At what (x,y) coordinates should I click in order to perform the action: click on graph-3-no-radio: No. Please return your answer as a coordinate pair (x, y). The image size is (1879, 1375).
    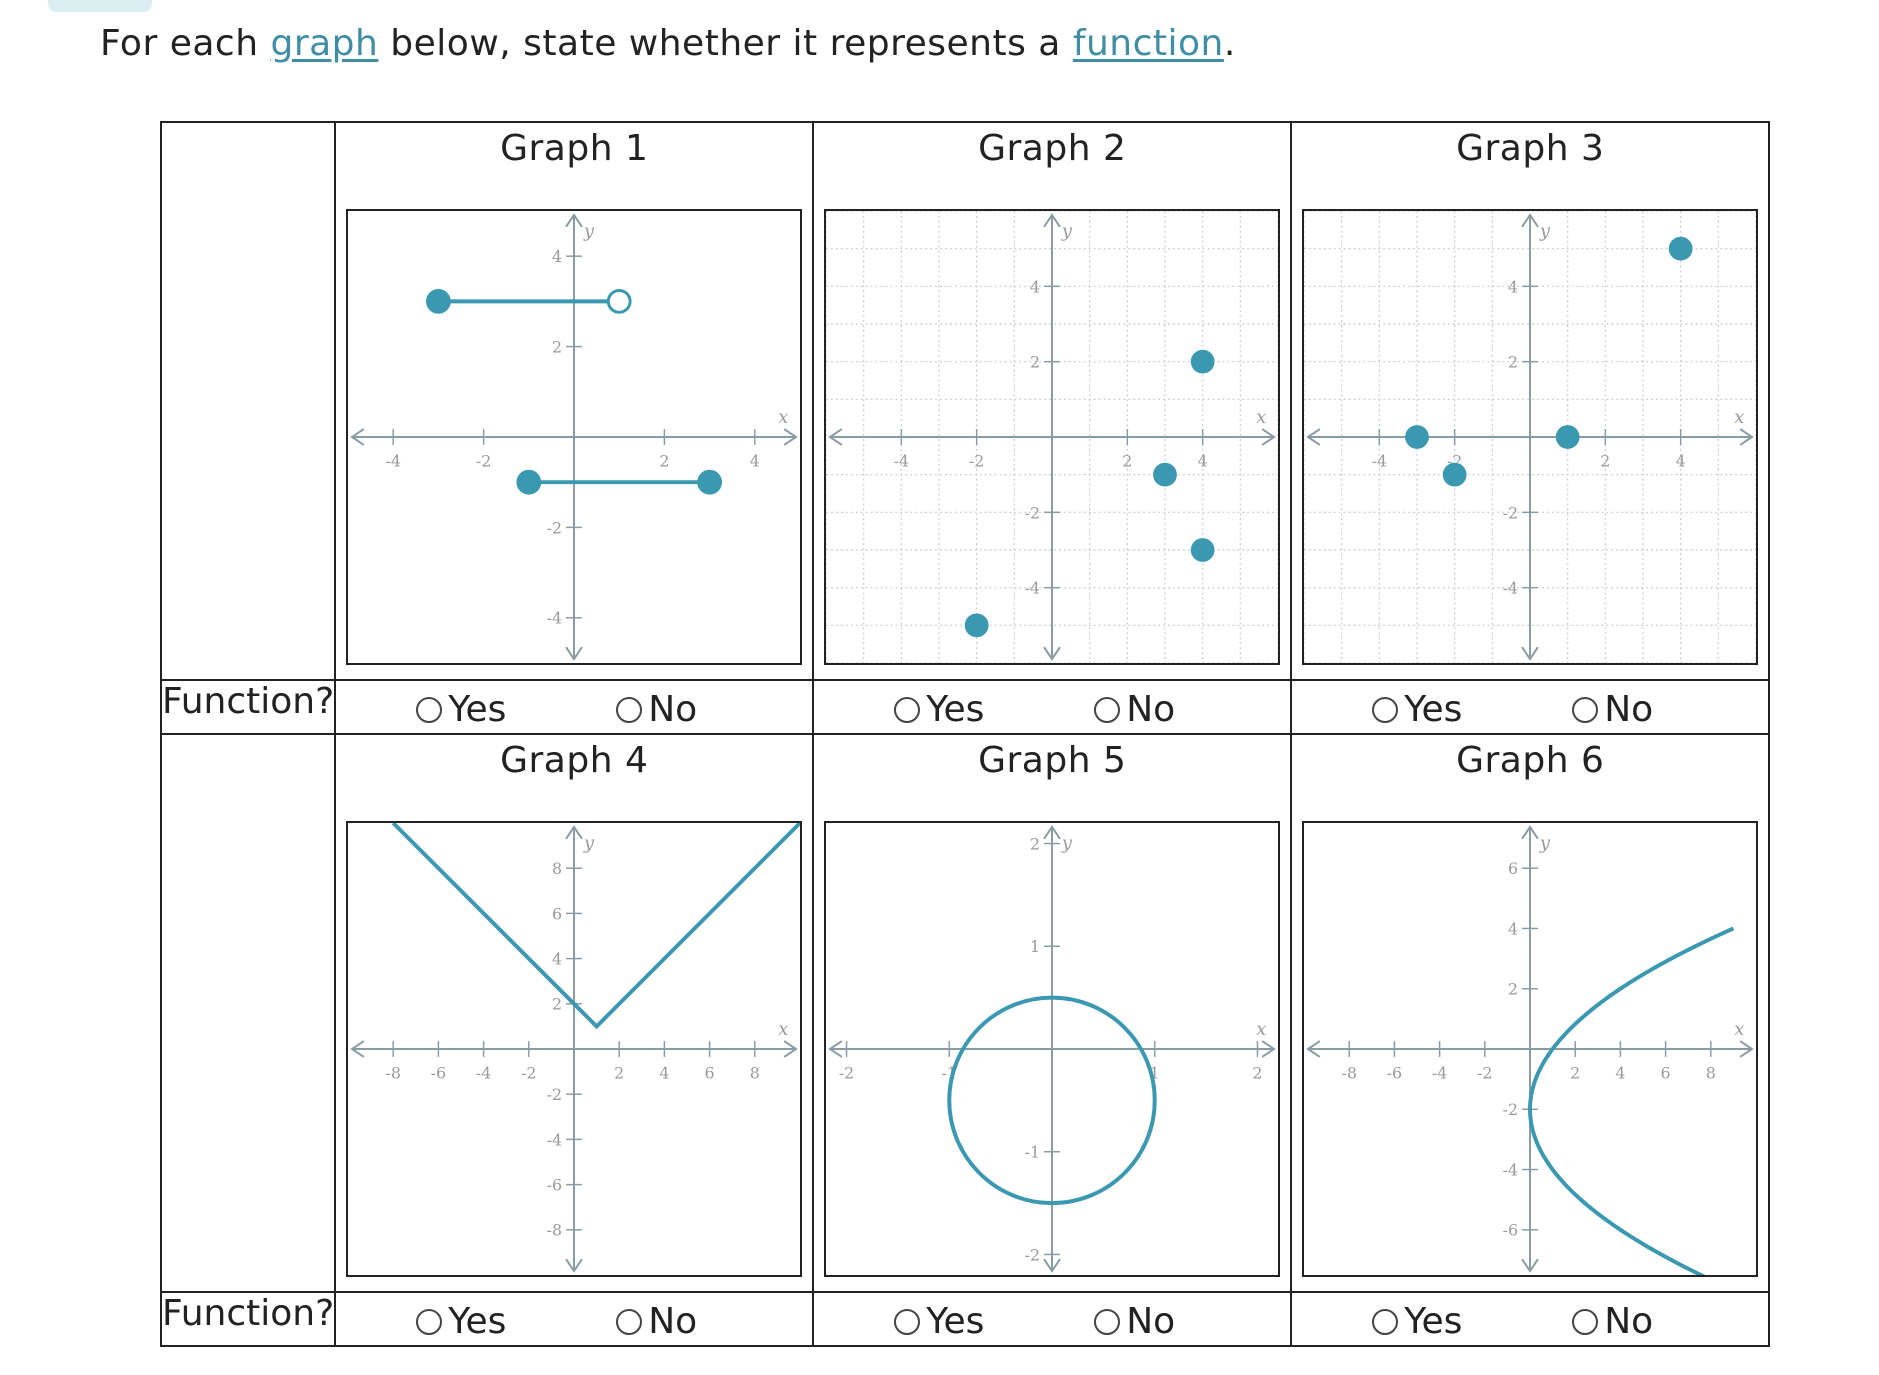
    Looking at the image, I should click on (1612, 709).